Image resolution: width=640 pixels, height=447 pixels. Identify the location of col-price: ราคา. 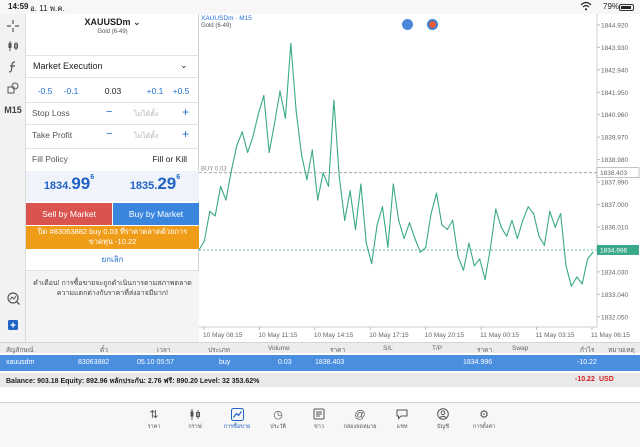
(338, 350).